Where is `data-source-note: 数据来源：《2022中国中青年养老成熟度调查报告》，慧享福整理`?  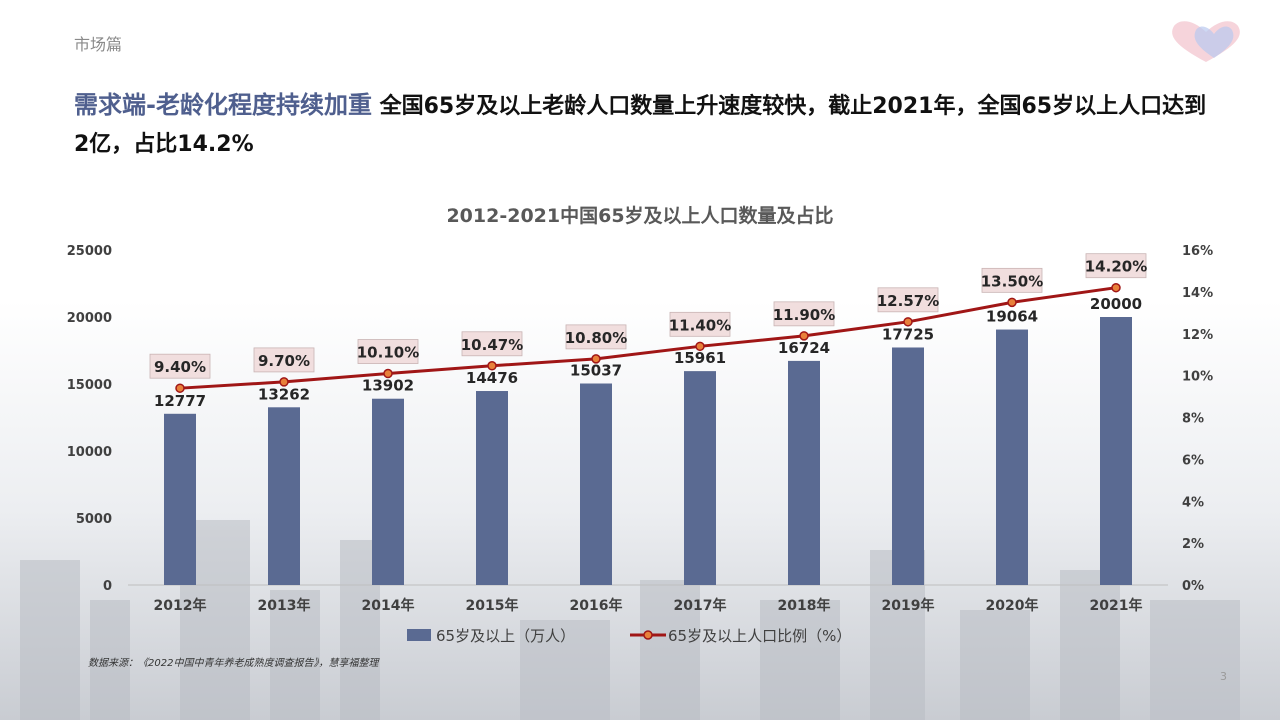 data-source-note: 数据来源：《2022中国中青年养老成熟度调查报告》，慧享福整理 is located at coordinates (233, 663).